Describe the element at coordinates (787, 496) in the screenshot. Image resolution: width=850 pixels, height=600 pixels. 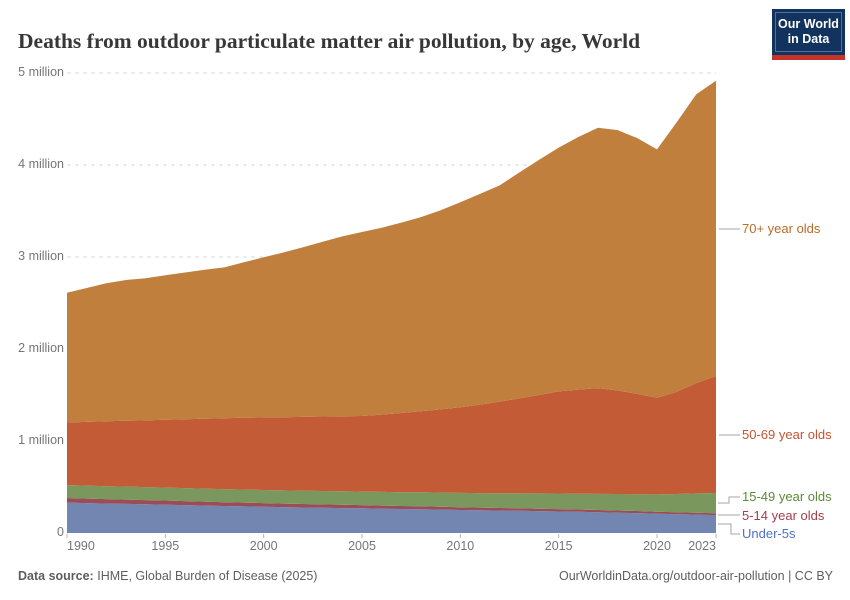
I see `legend-label-15-49-year-olds: 15-49 year olds` at that location.